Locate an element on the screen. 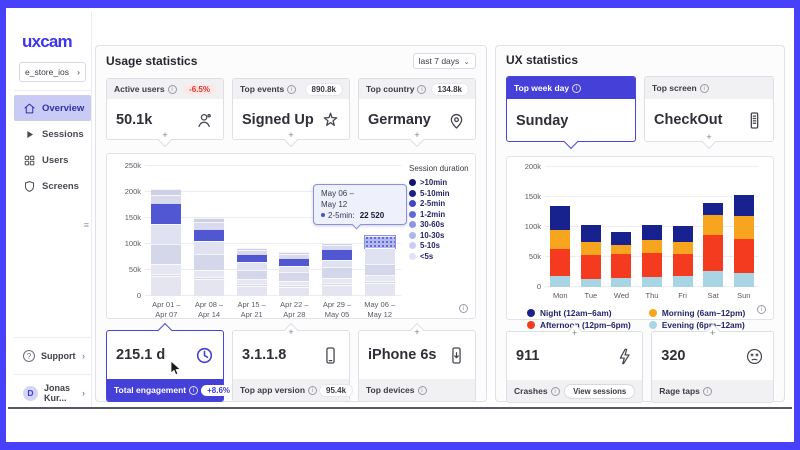 This screenshot has height=450, width=800. crashes-card: + 911 Crashes View sessions is located at coordinates (575, 363).